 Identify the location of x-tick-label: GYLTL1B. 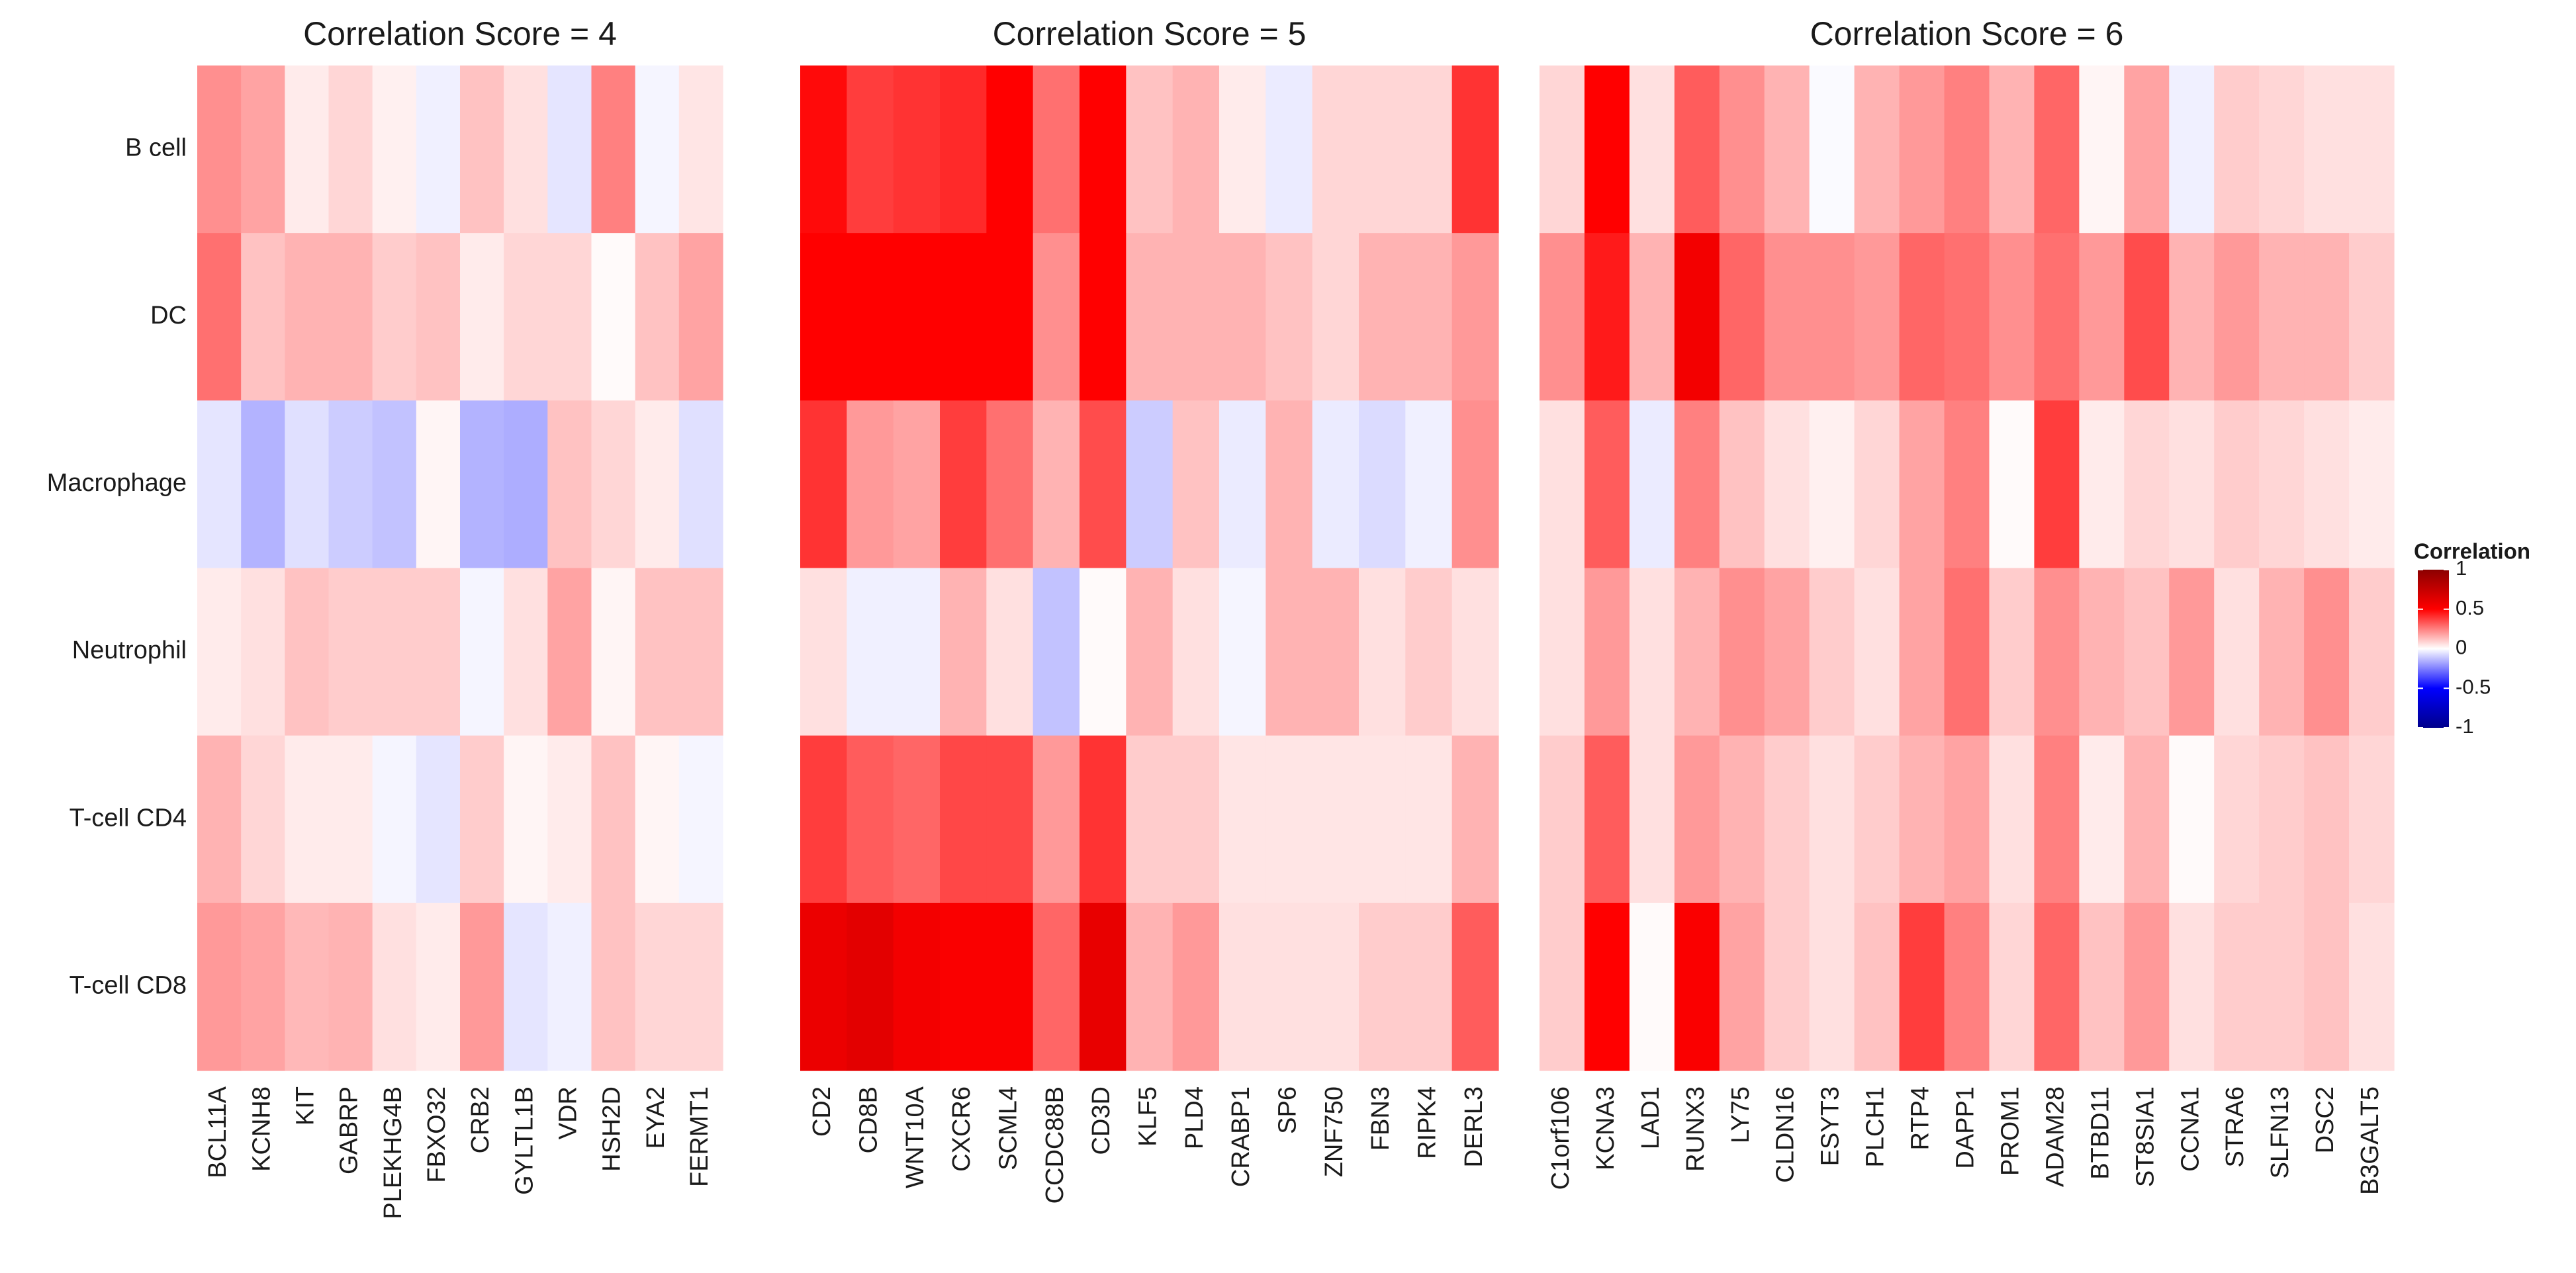
(524, 1140).